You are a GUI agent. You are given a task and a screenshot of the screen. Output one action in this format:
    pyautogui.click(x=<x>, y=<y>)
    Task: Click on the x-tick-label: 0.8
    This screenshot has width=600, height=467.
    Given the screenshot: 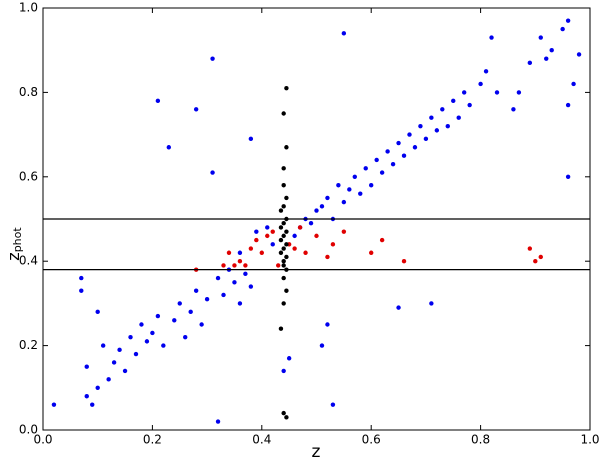 What is the action you would take?
    pyautogui.click(x=480, y=440)
    